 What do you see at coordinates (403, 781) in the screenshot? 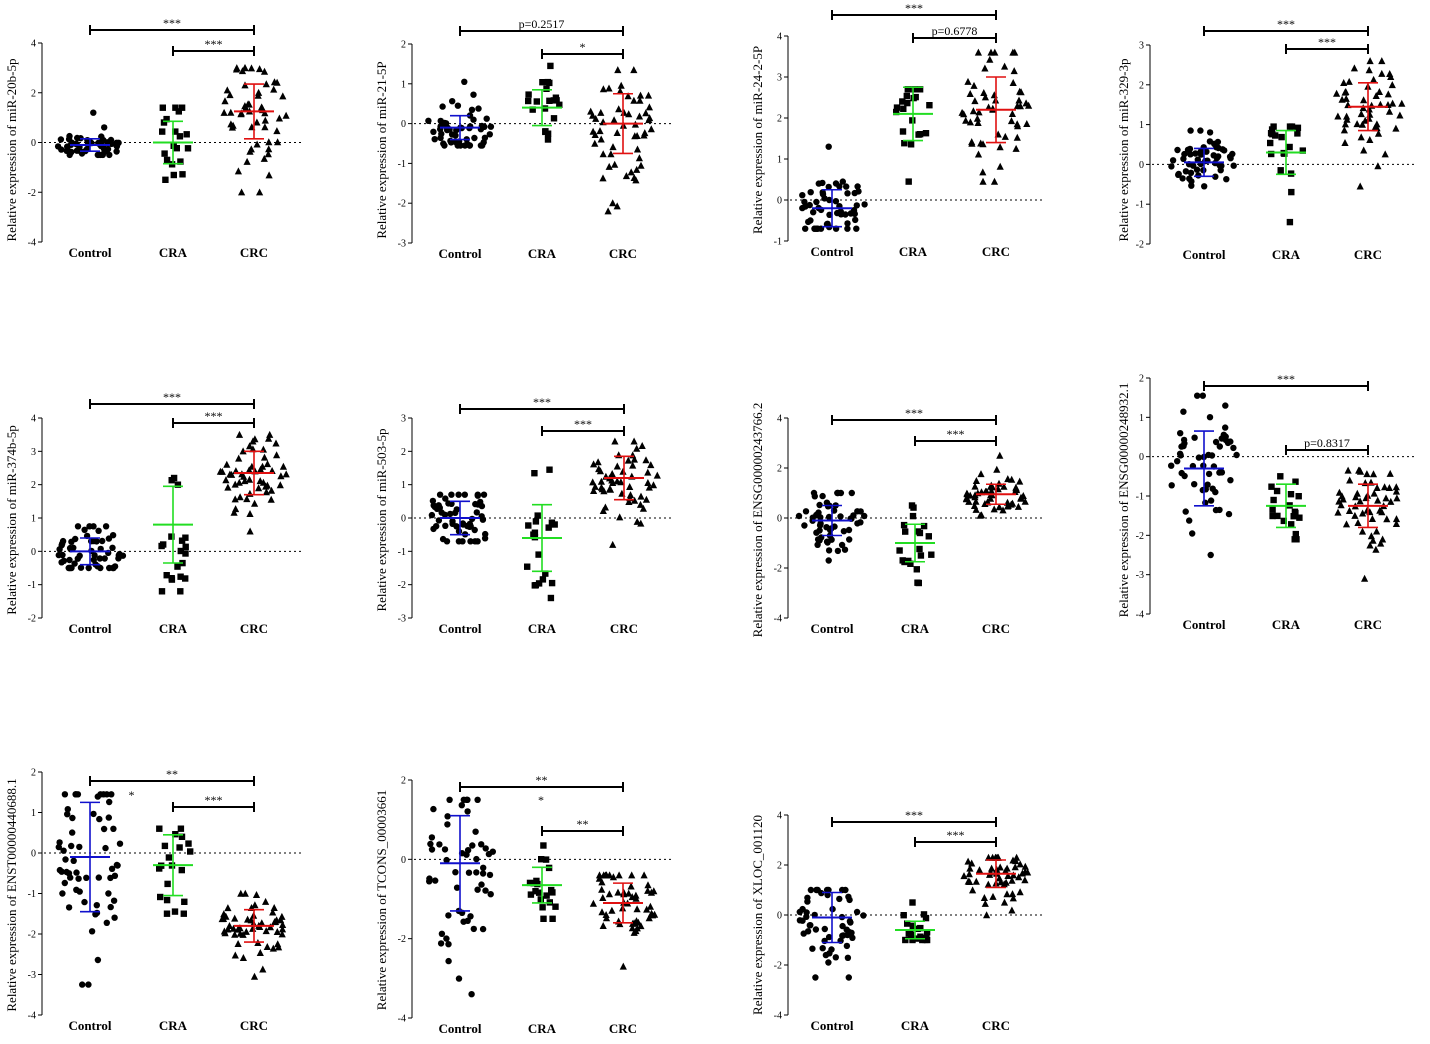
I see `y-tick-label: 2` at bounding box center [403, 781].